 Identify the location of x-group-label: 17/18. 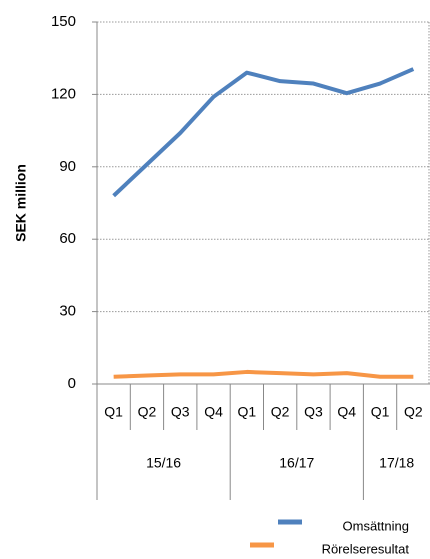
(396, 463).